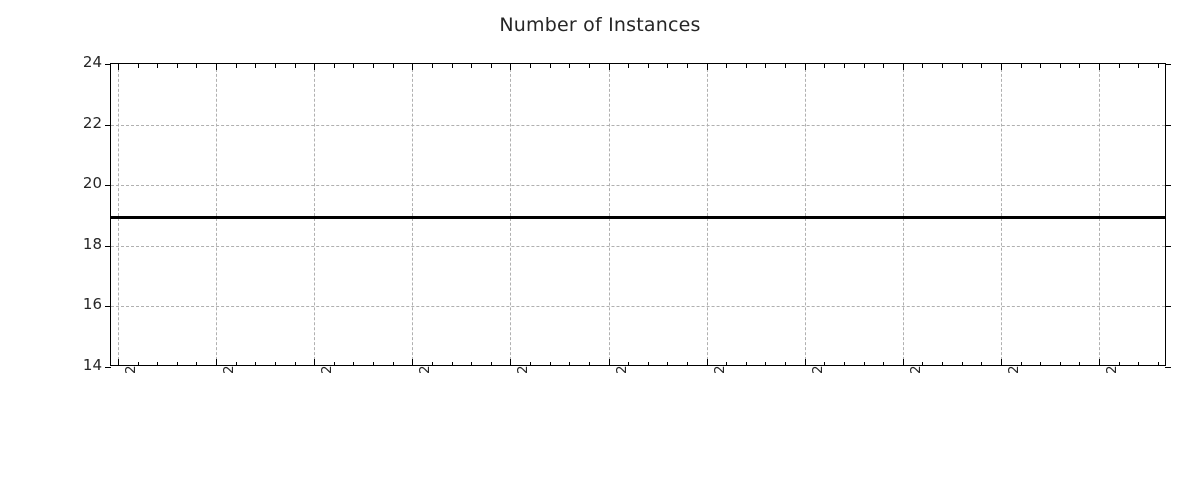 This screenshot has width=1200, height=500. What do you see at coordinates (92, 122) in the screenshot?
I see `y-tick-label: 22` at bounding box center [92, 122].